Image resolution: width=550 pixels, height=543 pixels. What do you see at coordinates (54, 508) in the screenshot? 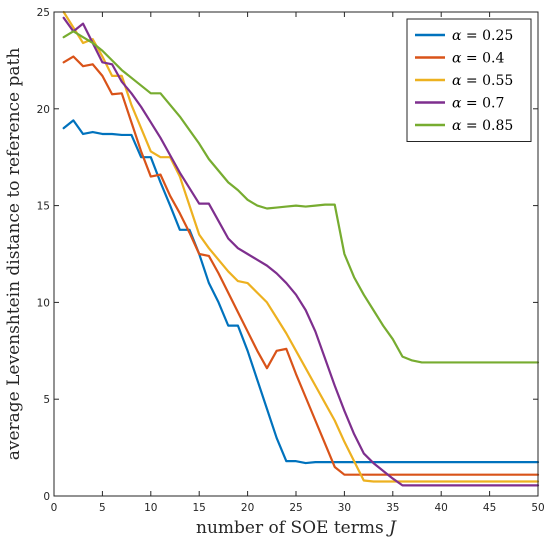
I see `x-tick-label: 0` at bounding box center [54, 508].